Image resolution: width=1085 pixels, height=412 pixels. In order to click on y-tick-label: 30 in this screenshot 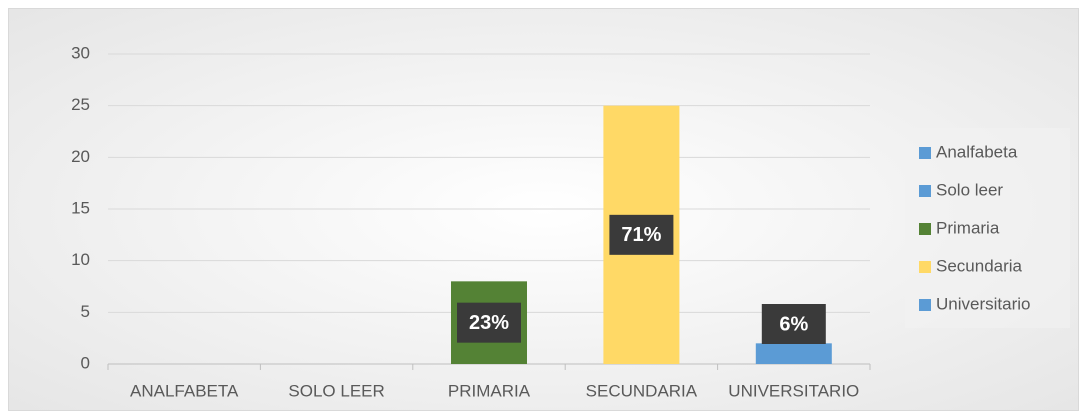, I will do `click(80, 52)`.